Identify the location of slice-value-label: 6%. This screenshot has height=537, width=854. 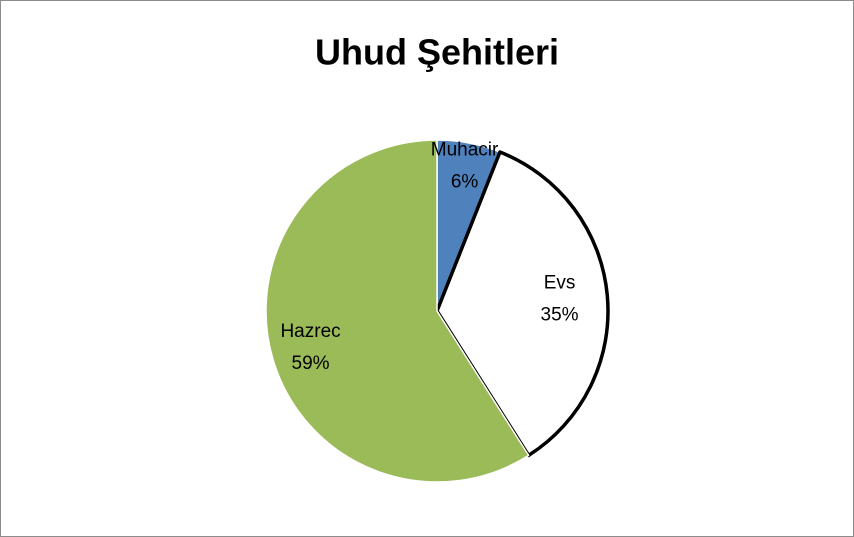
(465, 182).